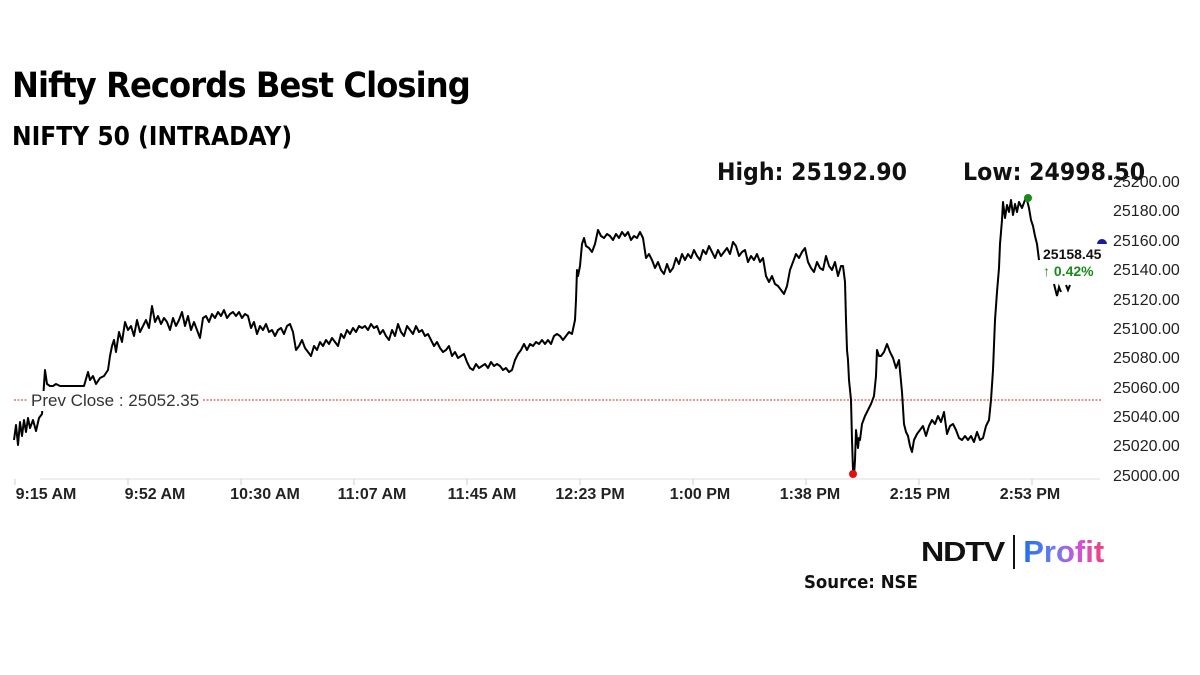  What do you see at coordinates (265, 494) in the screenshot?
I see `x-tick-label: 10:30 AM` at bounding box center [265, 494].